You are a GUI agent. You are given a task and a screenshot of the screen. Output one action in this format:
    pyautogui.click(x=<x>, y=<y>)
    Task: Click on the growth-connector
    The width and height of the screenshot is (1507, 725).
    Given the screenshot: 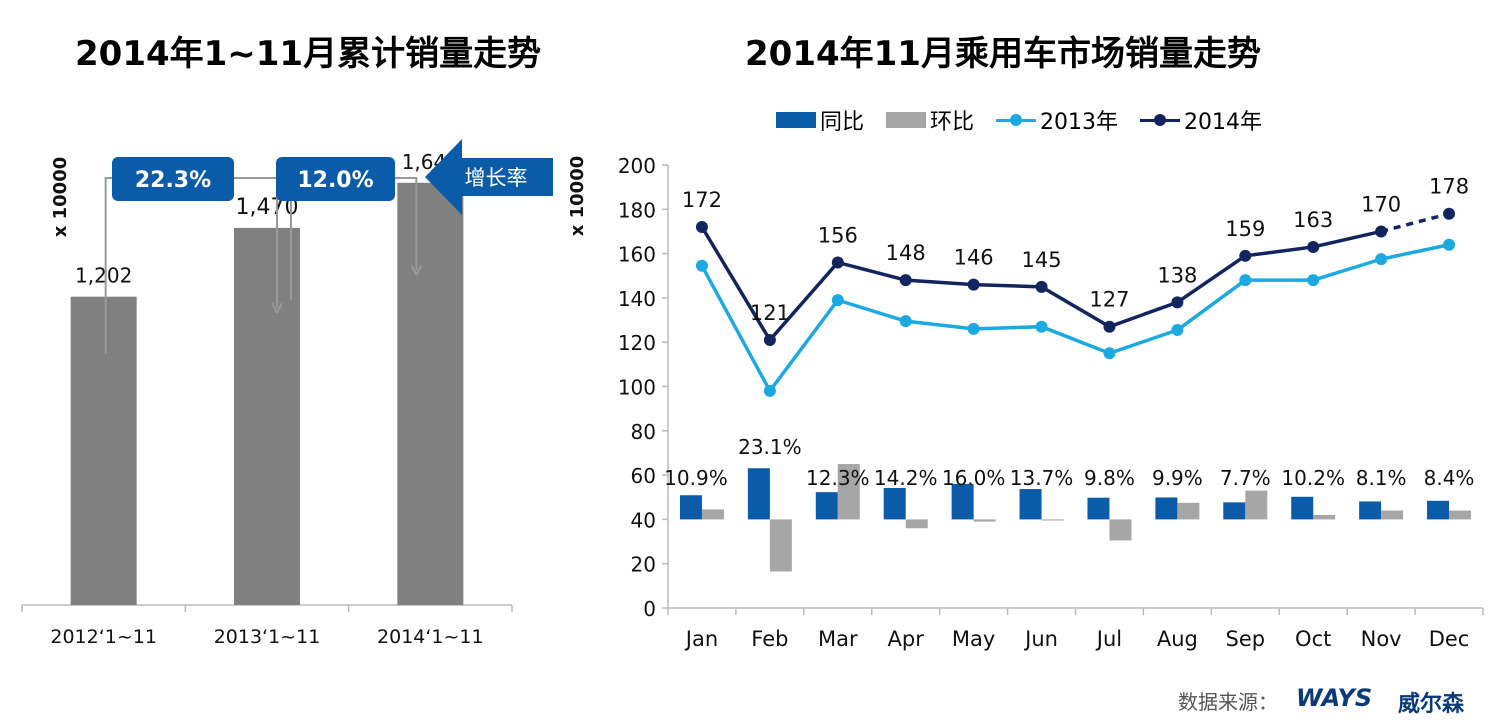 What is the action you would take?
    pyautogui.click(x=108, y=265)
    